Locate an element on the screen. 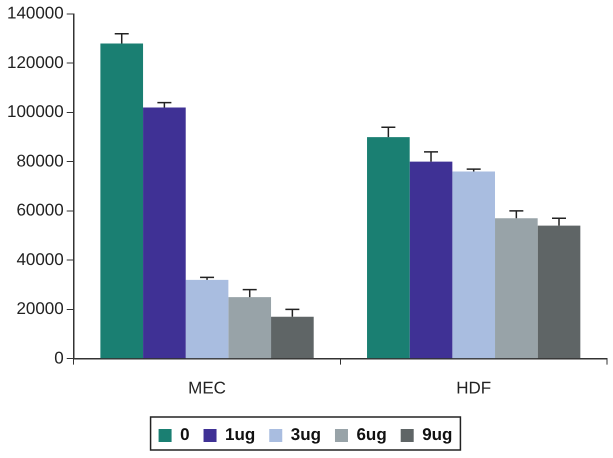  x-tick-label: MEC is located at coordinates (207, 388).